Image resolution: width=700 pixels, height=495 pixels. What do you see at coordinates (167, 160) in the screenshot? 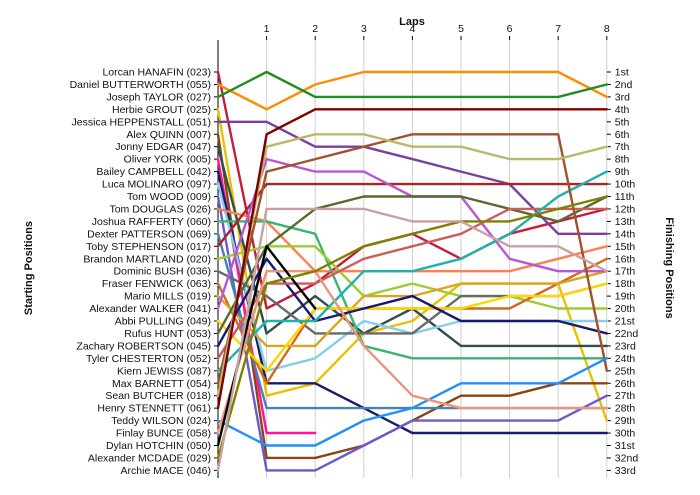
I see `driver-start-label: Oliver YORK (005)` at bounding box center [167, 160].